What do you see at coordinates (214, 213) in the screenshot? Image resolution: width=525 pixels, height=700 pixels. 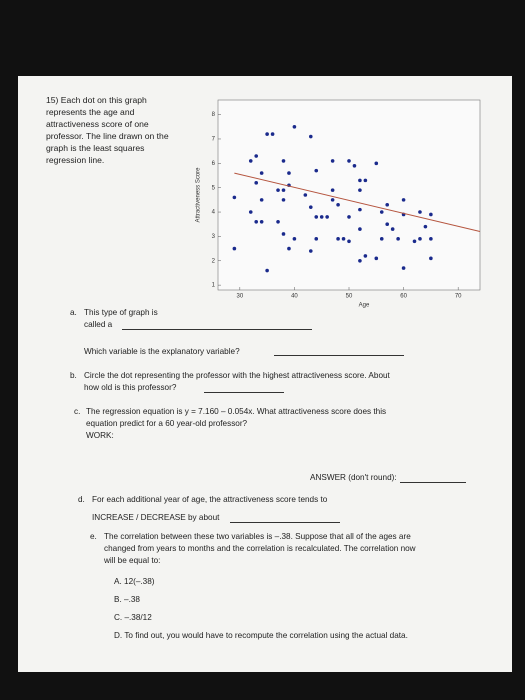 I see `y-tick-label: 4` at bounding box center [214, 213].